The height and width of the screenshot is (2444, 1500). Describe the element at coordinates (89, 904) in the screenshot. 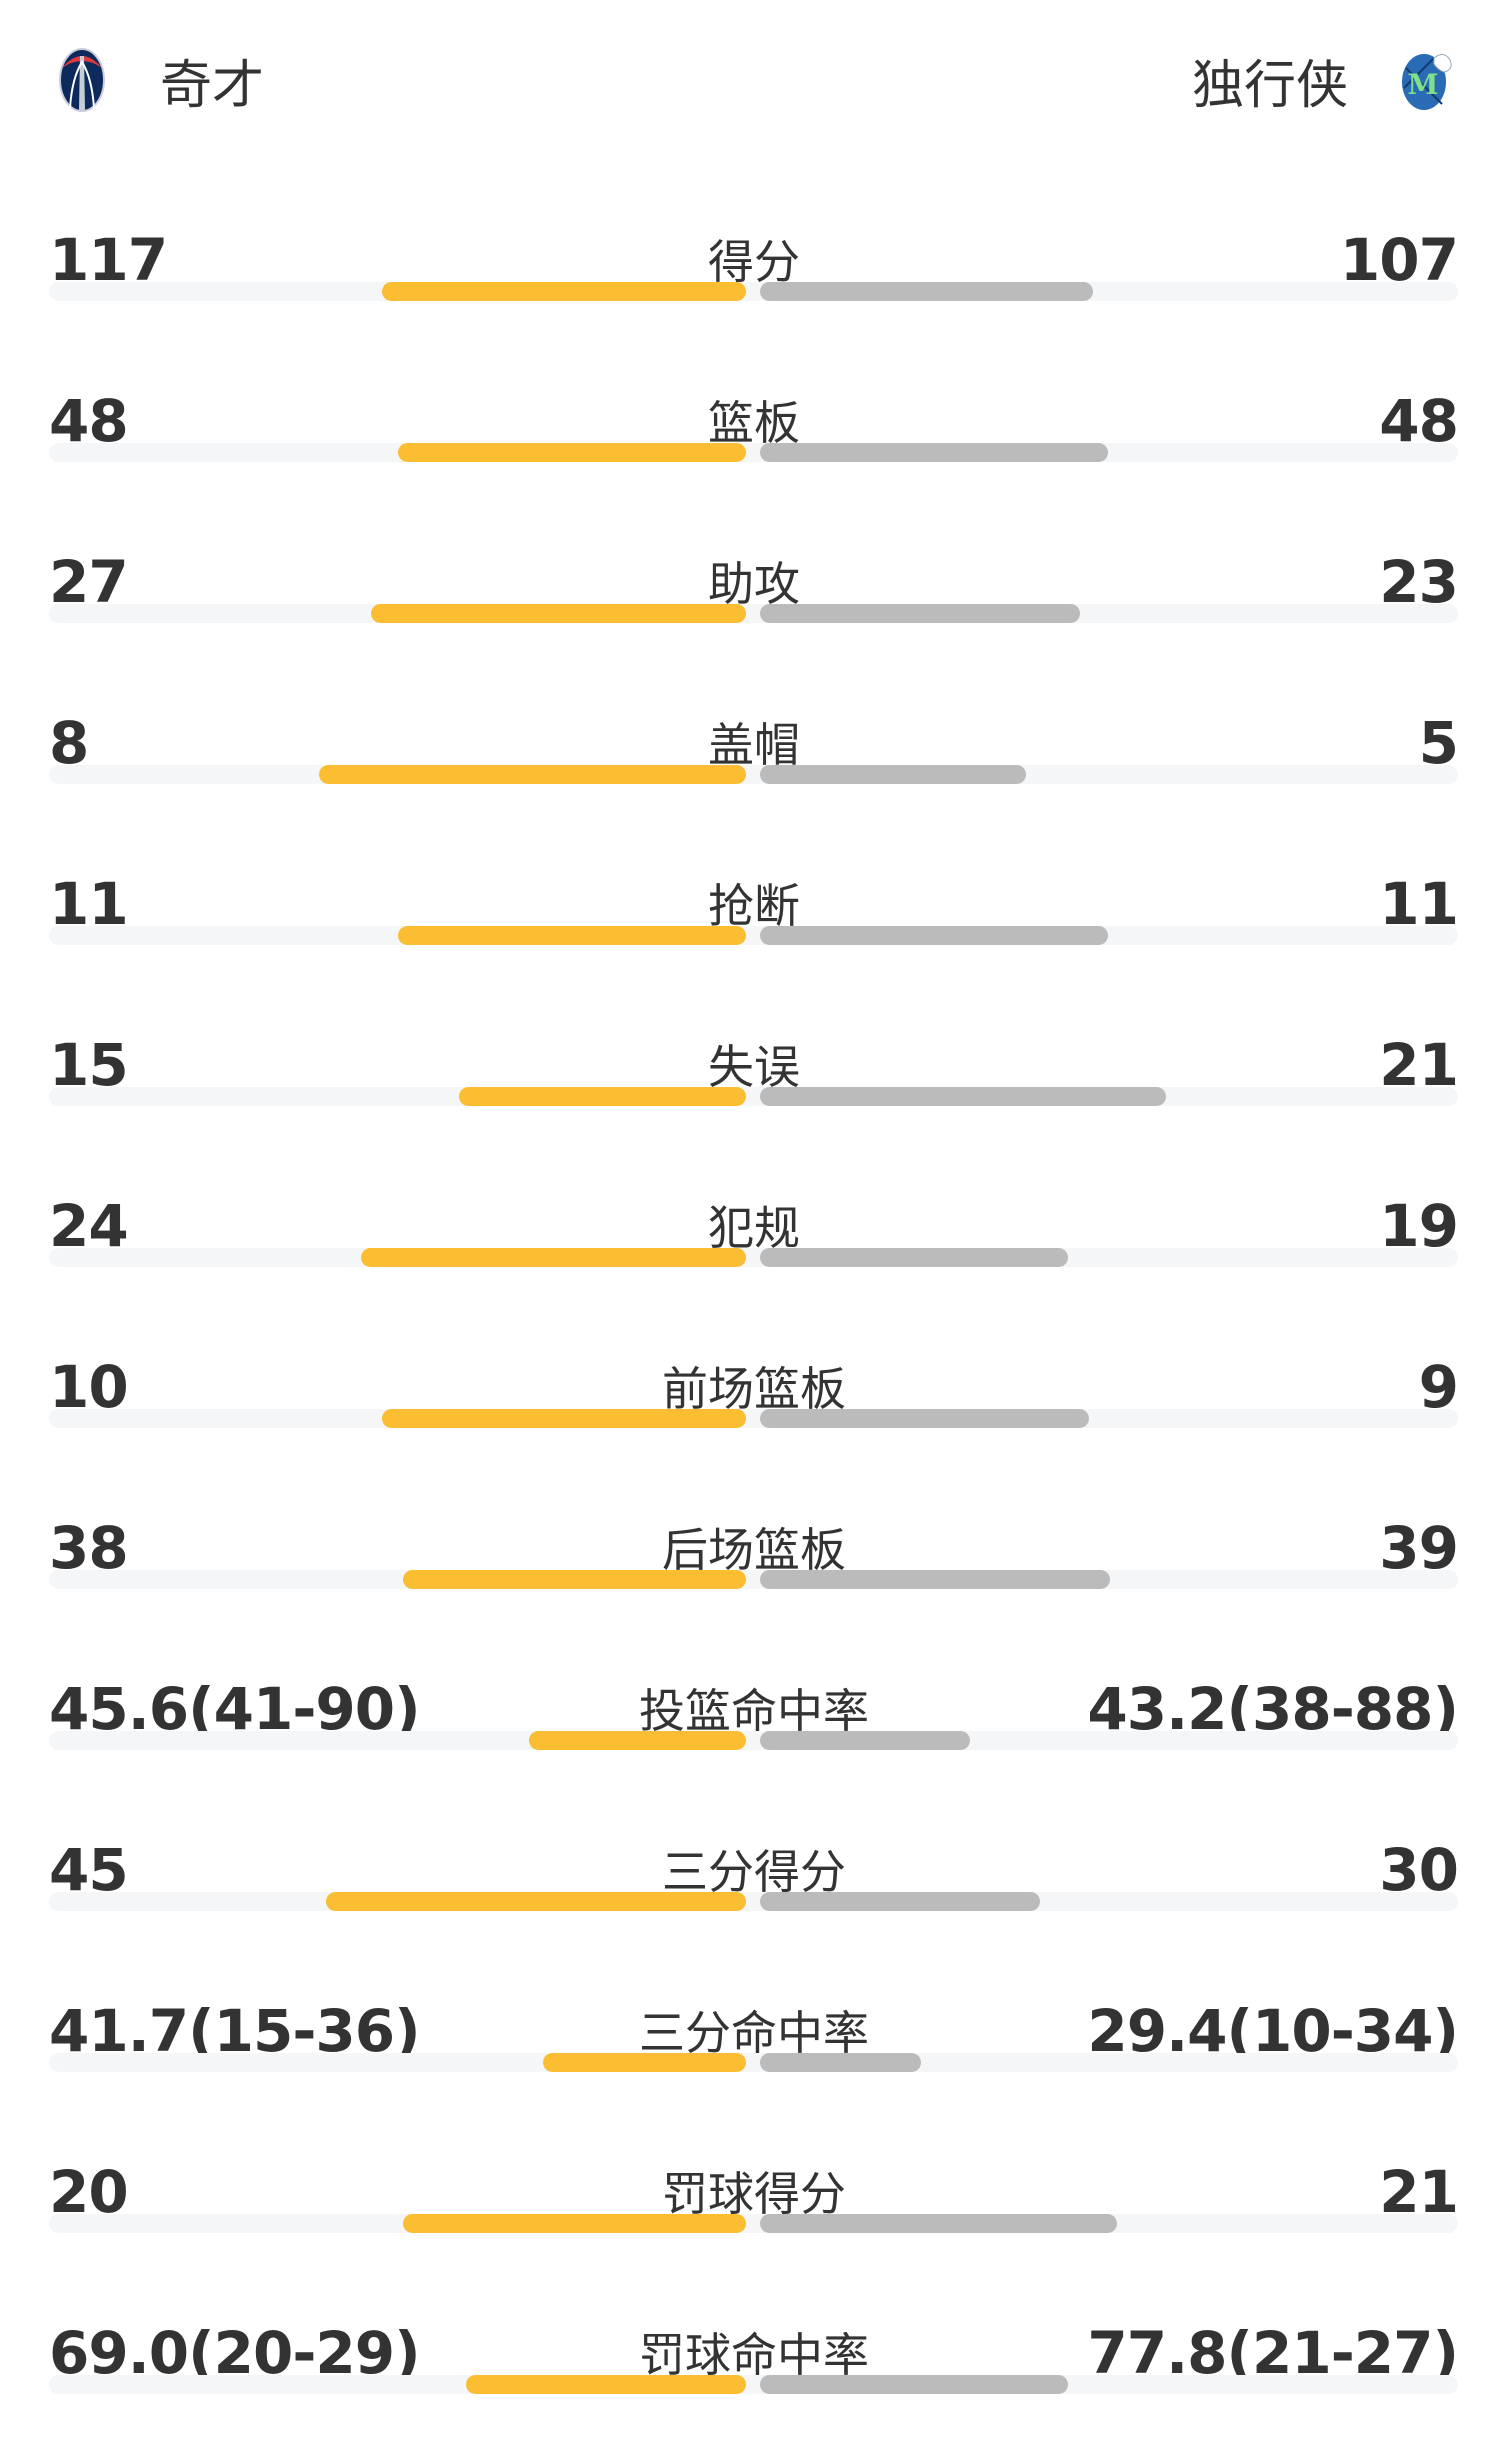

I see `home-stat-value: 11` at that location.